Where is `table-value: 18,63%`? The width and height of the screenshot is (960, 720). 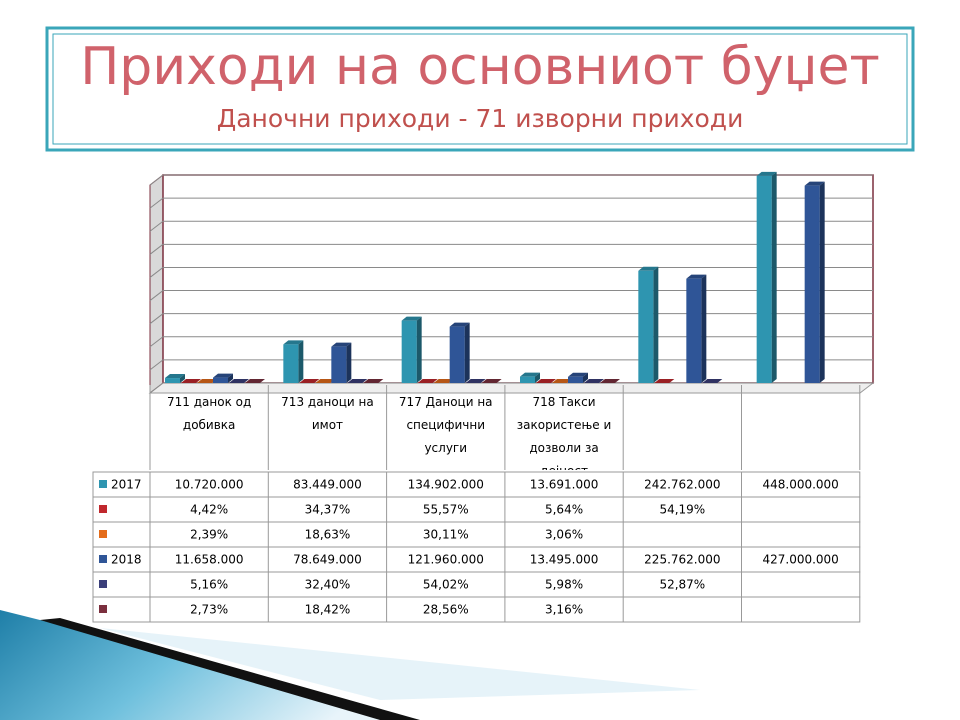
table-value: 18,63% is located at coordinates (328, 535).